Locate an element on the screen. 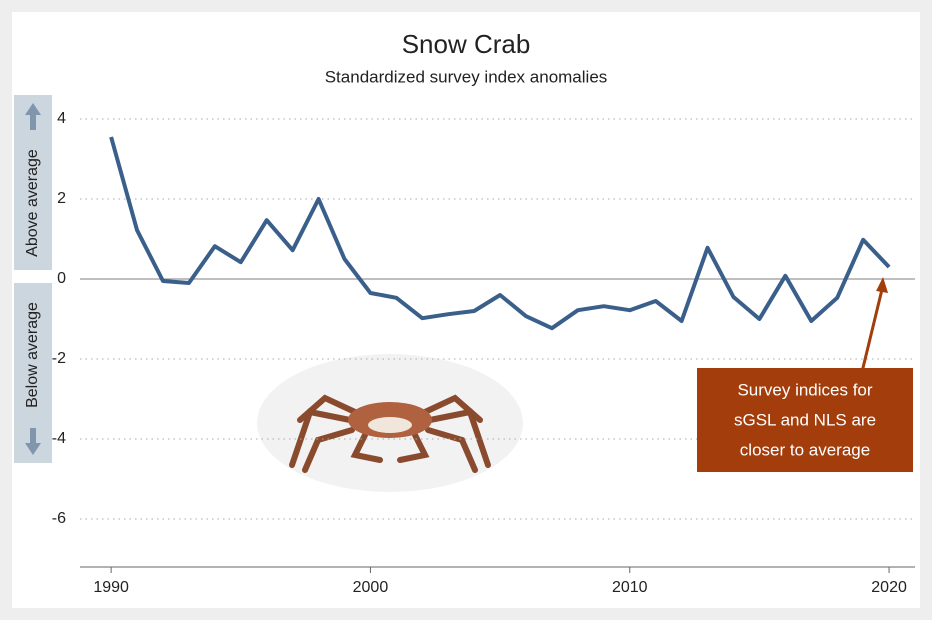 The width and height of the screenshot is (932, 620). crab-belly is located at coordinates (390, 425).